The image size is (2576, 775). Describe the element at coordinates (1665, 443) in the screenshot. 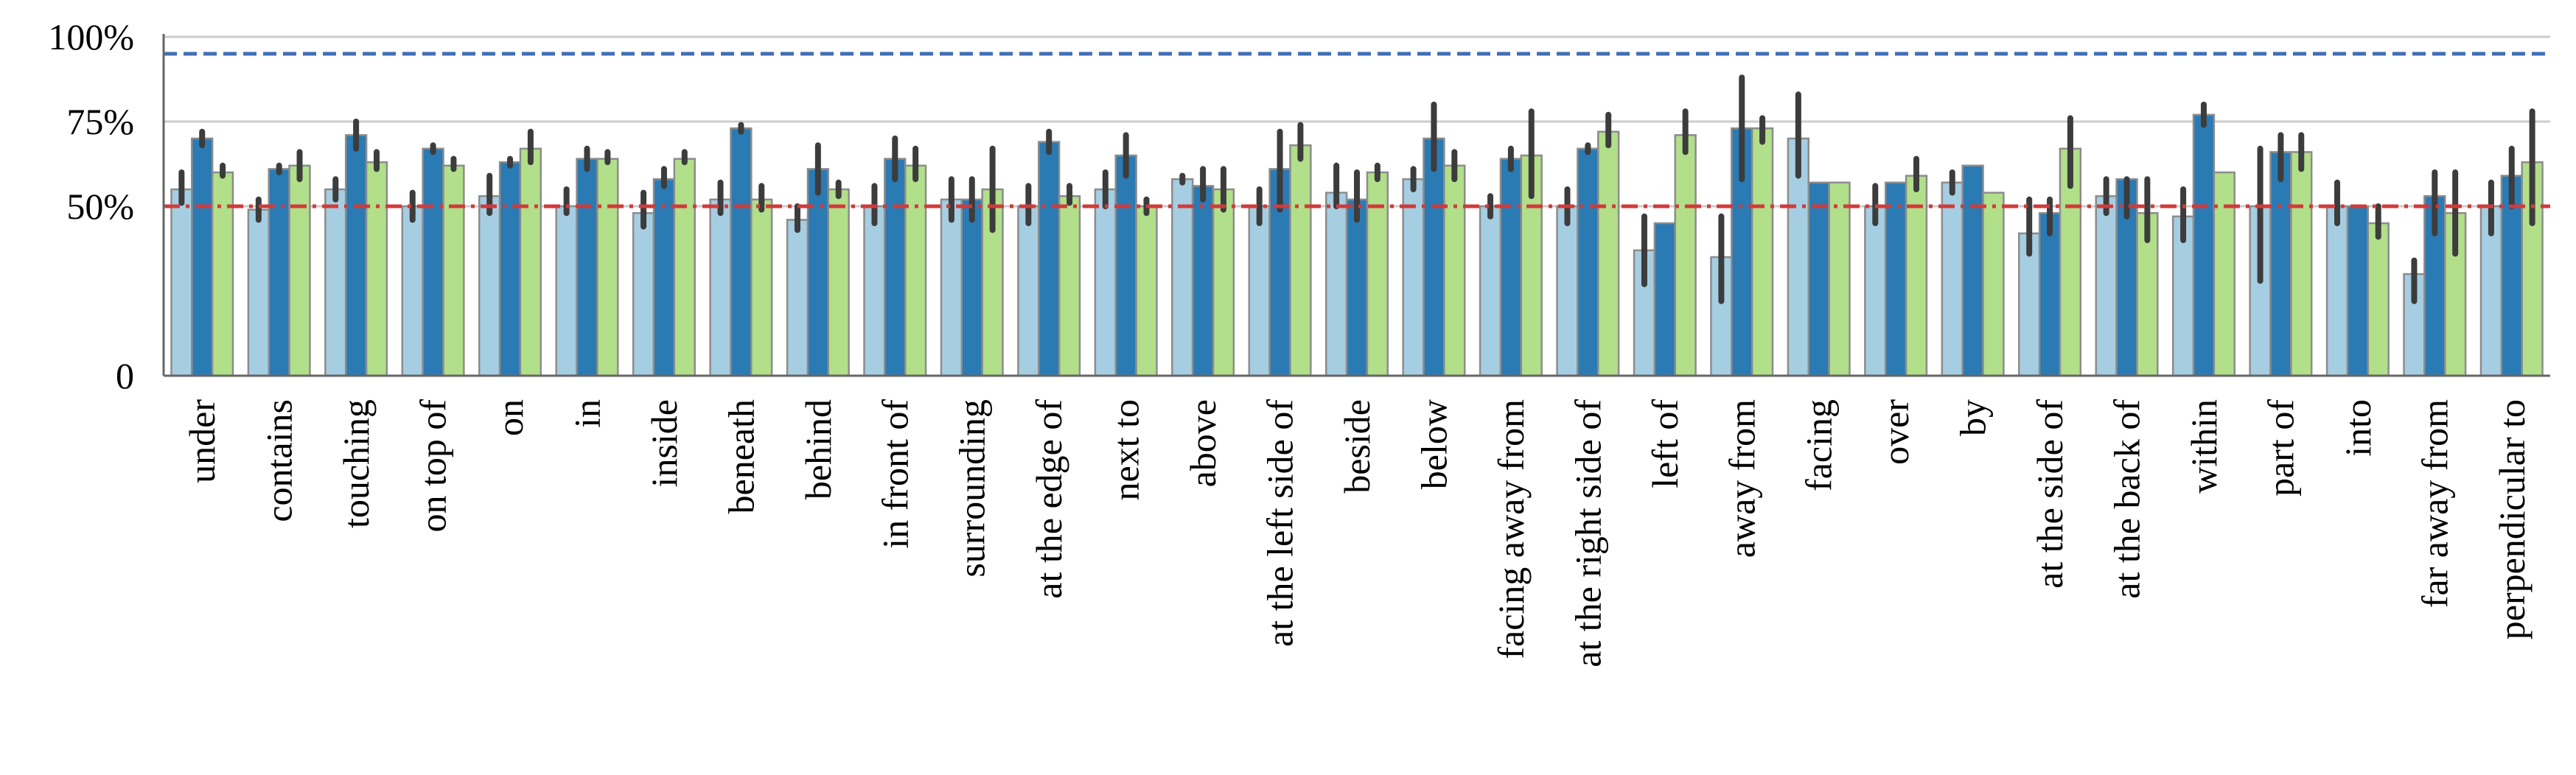

I see `x-tick-label-19: left of` at that location.